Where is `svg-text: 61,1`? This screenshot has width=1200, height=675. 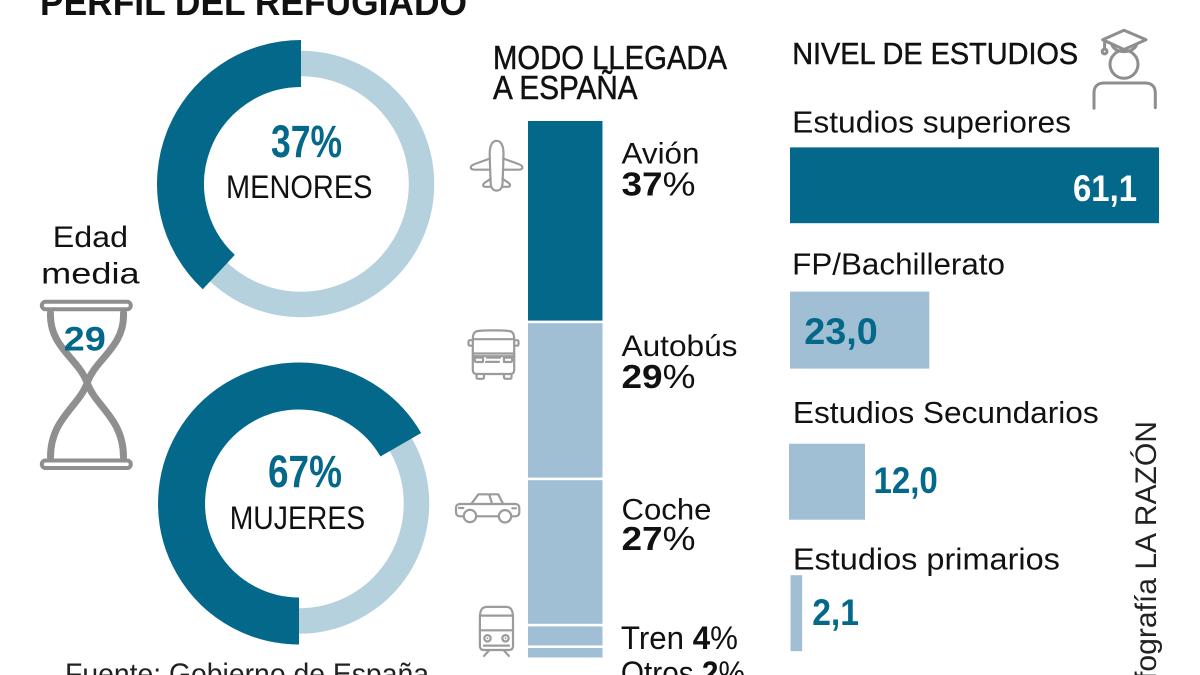
svg-text: 61,1 is located at coordinates (1105, 188).